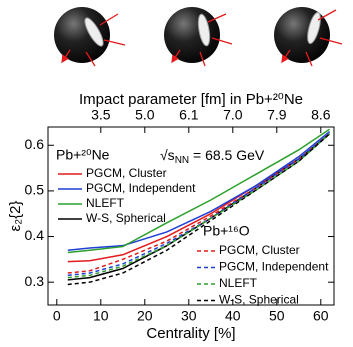 The width and height of the screenshot is (353, 347). Describe the element at coordinates (321, 115) in the screenshot. I see `top-tick-label: 8.6` at that location.